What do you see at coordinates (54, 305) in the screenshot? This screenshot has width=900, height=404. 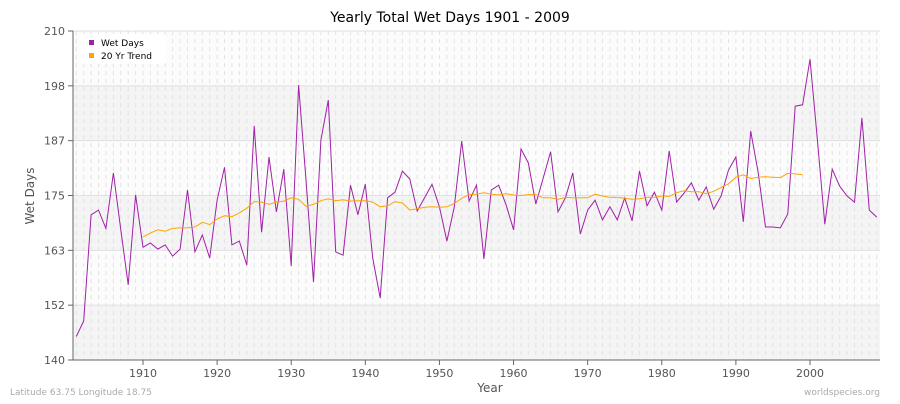 I see `y-tick-label: 152` at bounding box center [54, 305].